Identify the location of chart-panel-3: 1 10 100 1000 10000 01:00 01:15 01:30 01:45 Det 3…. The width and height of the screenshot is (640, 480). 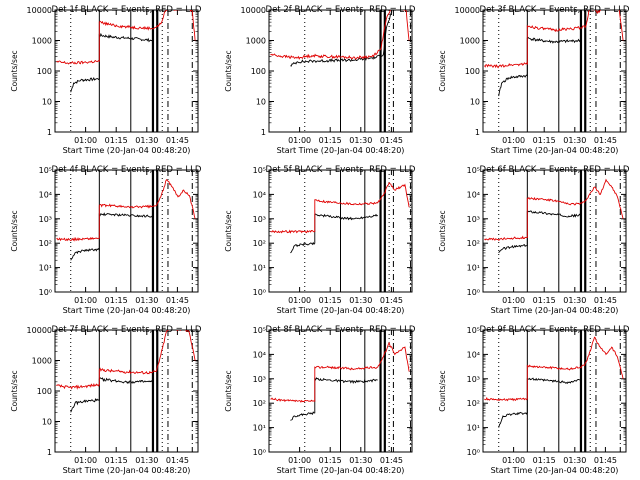
(534, 80).